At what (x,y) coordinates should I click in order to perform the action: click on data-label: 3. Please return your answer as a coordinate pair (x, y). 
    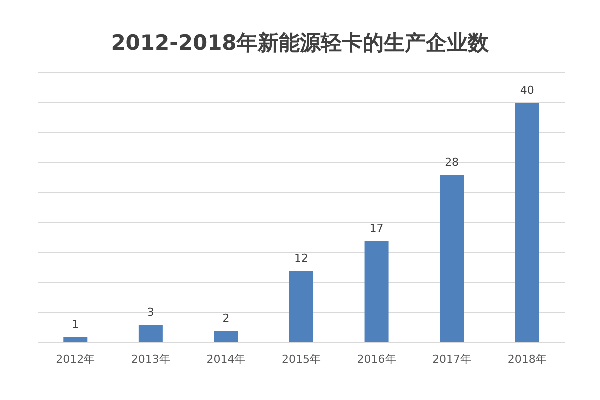
    Looking at the image, I should click on (150, 312).